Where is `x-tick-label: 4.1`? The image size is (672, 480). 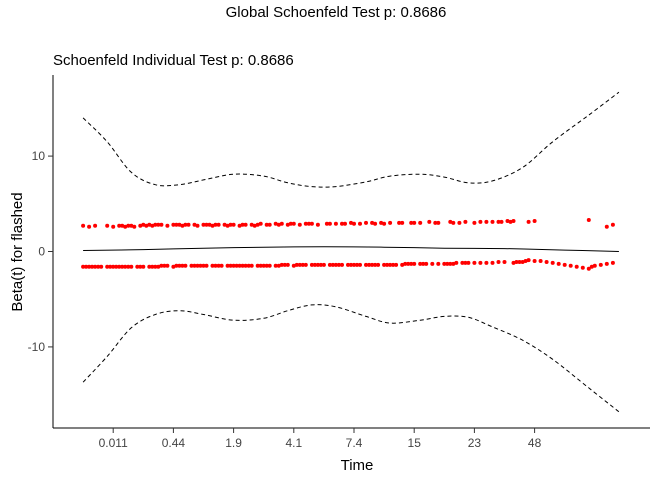
x-tick-label: 4.1 is located at coordinates (293, 443).